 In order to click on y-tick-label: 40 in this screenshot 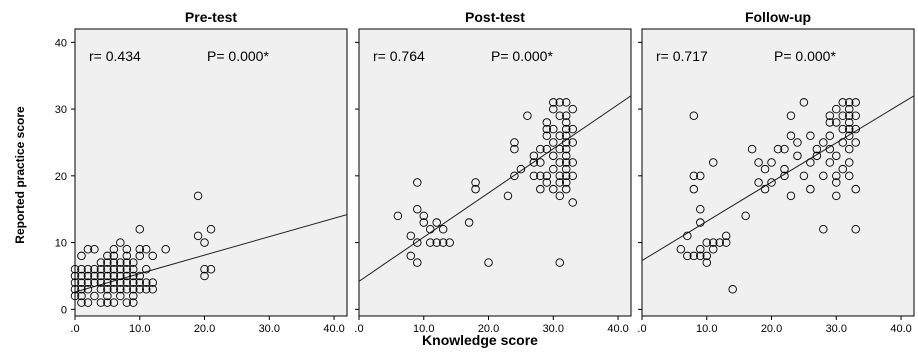, I will do `click(61, 43)`.